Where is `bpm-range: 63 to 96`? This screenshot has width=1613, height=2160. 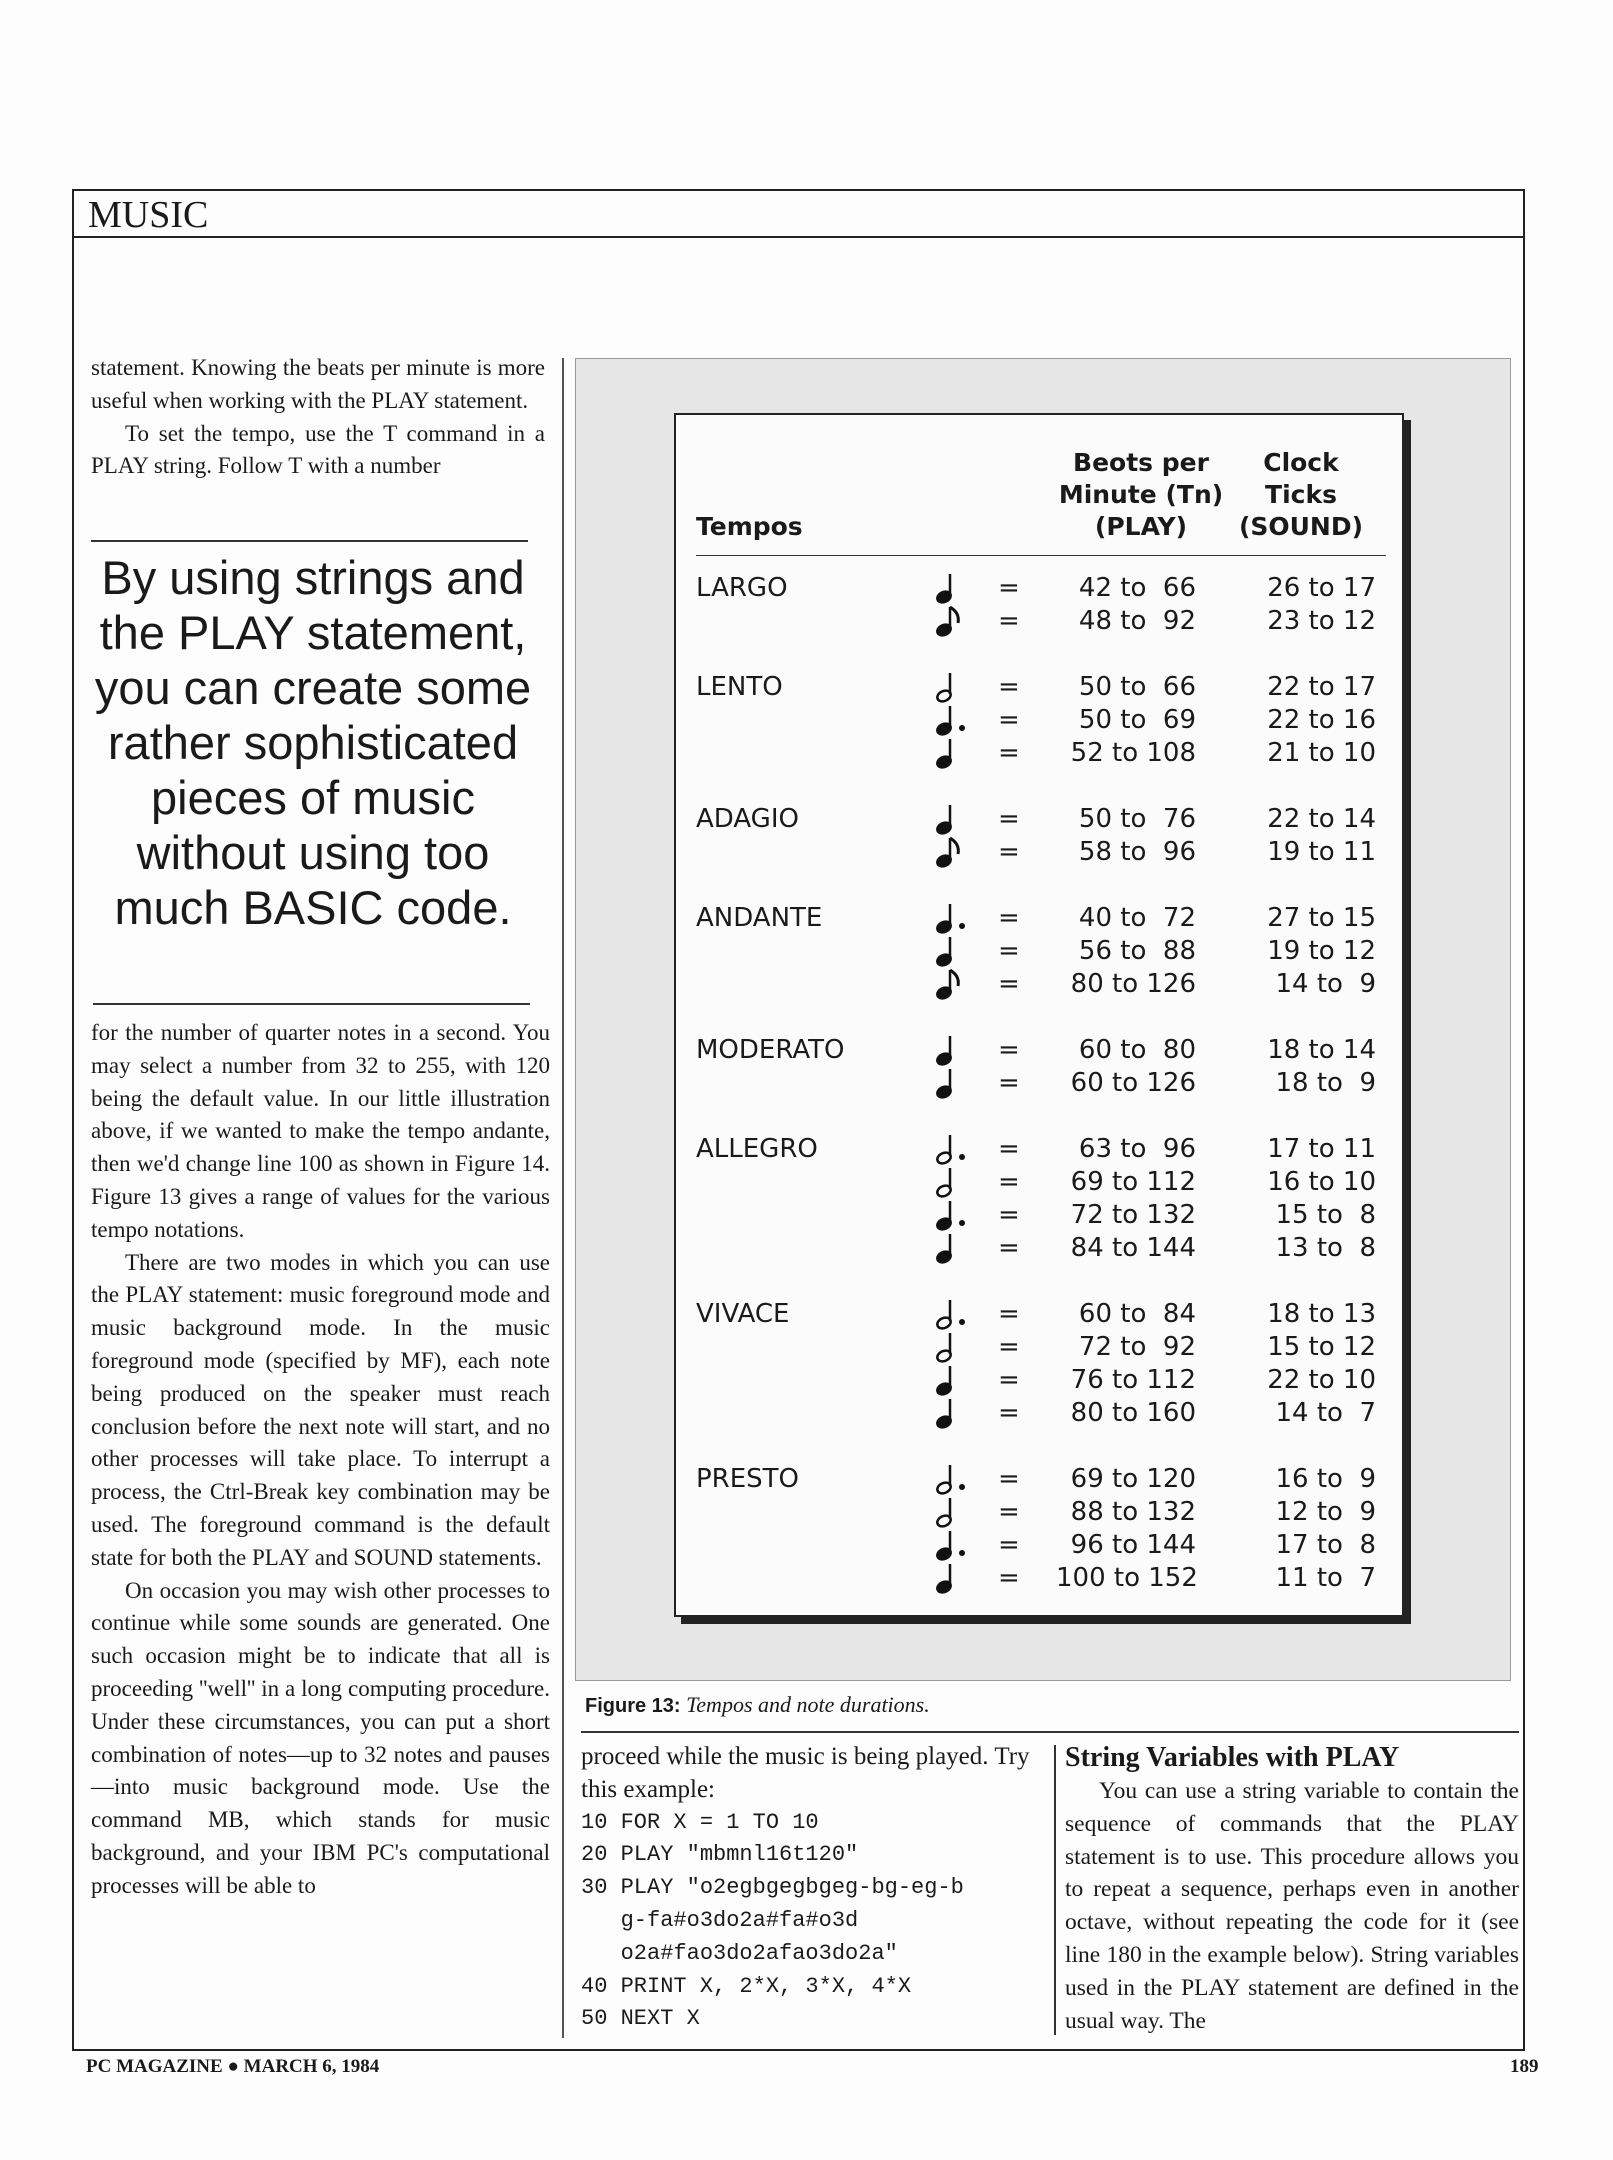 bpm-range: 63 to 96 is located at coordinates (1137, 1149).